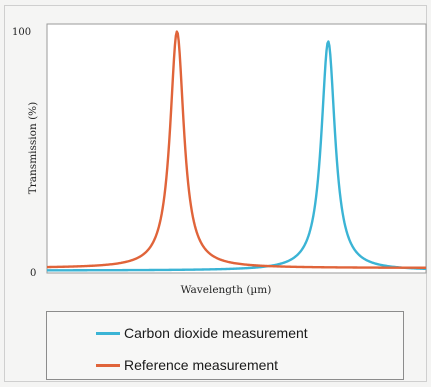 This screenshot has width=431, height=387. I want to click on legend-swatch-carbon-dioxide, so click(108, 333).